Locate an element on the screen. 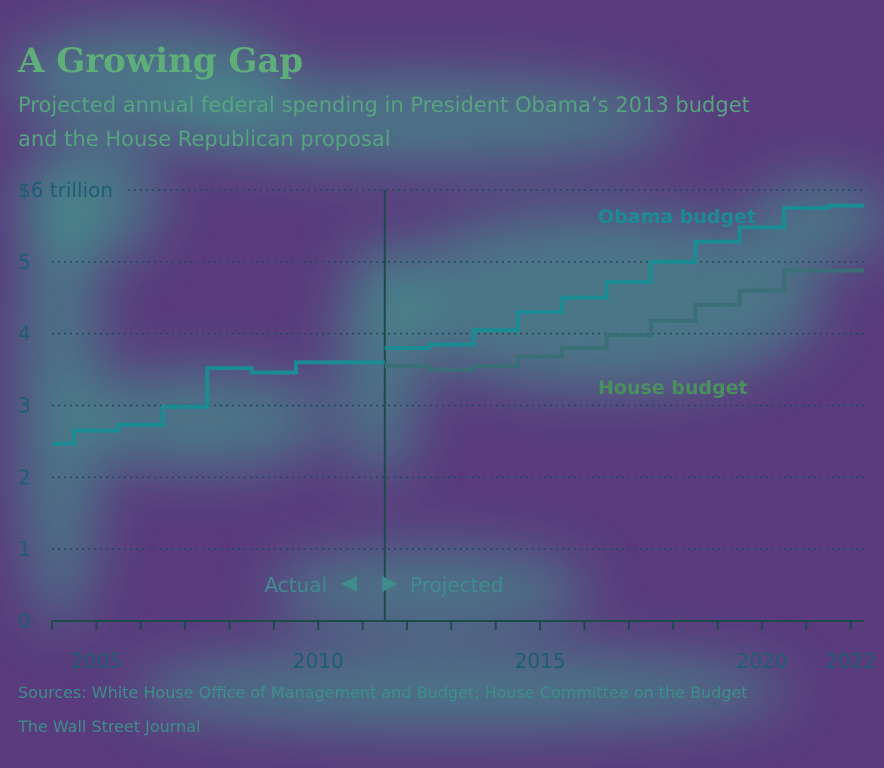 The image size is (884, 768). arrow-left-icon is located at coordinates (349, 584).